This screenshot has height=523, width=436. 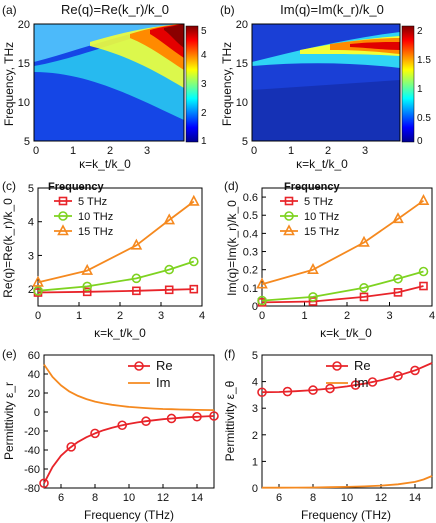 I want to click on colorbar-tick-b-0: 0, so click(x=420, y=141).